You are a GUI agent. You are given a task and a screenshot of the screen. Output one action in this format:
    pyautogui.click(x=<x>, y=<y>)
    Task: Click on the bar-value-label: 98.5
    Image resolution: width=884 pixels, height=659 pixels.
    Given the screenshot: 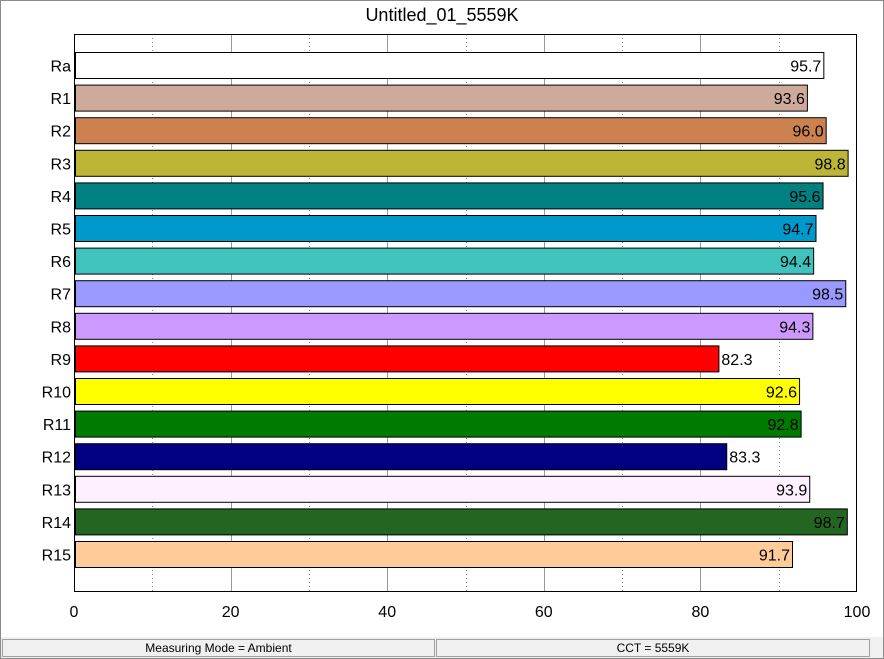 What is the action you would take?
    pyautogui.click(x=827, y=295)
    